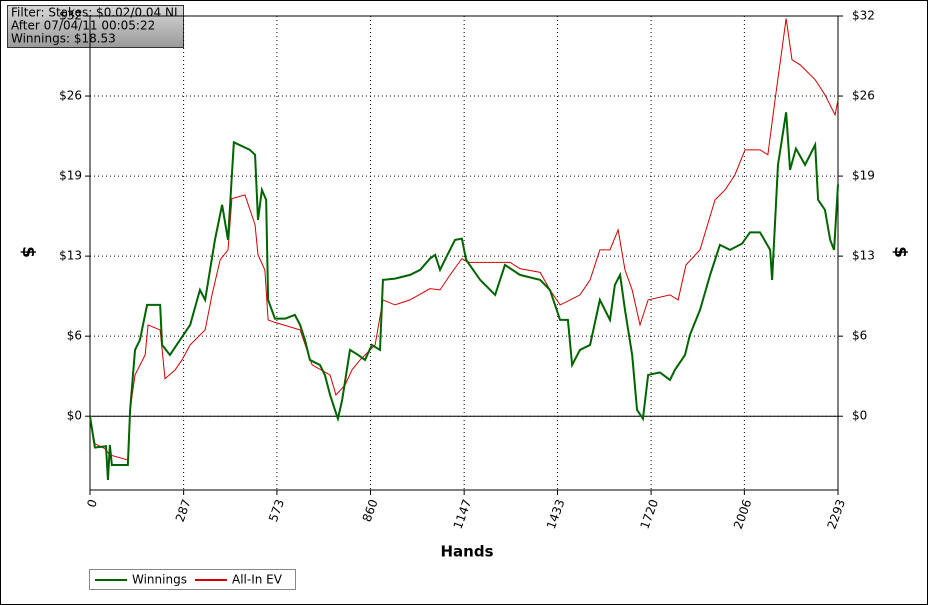 This screenshot has width=928, height=605. I want to click on y2-tick-label: $26, so click(863, 96).